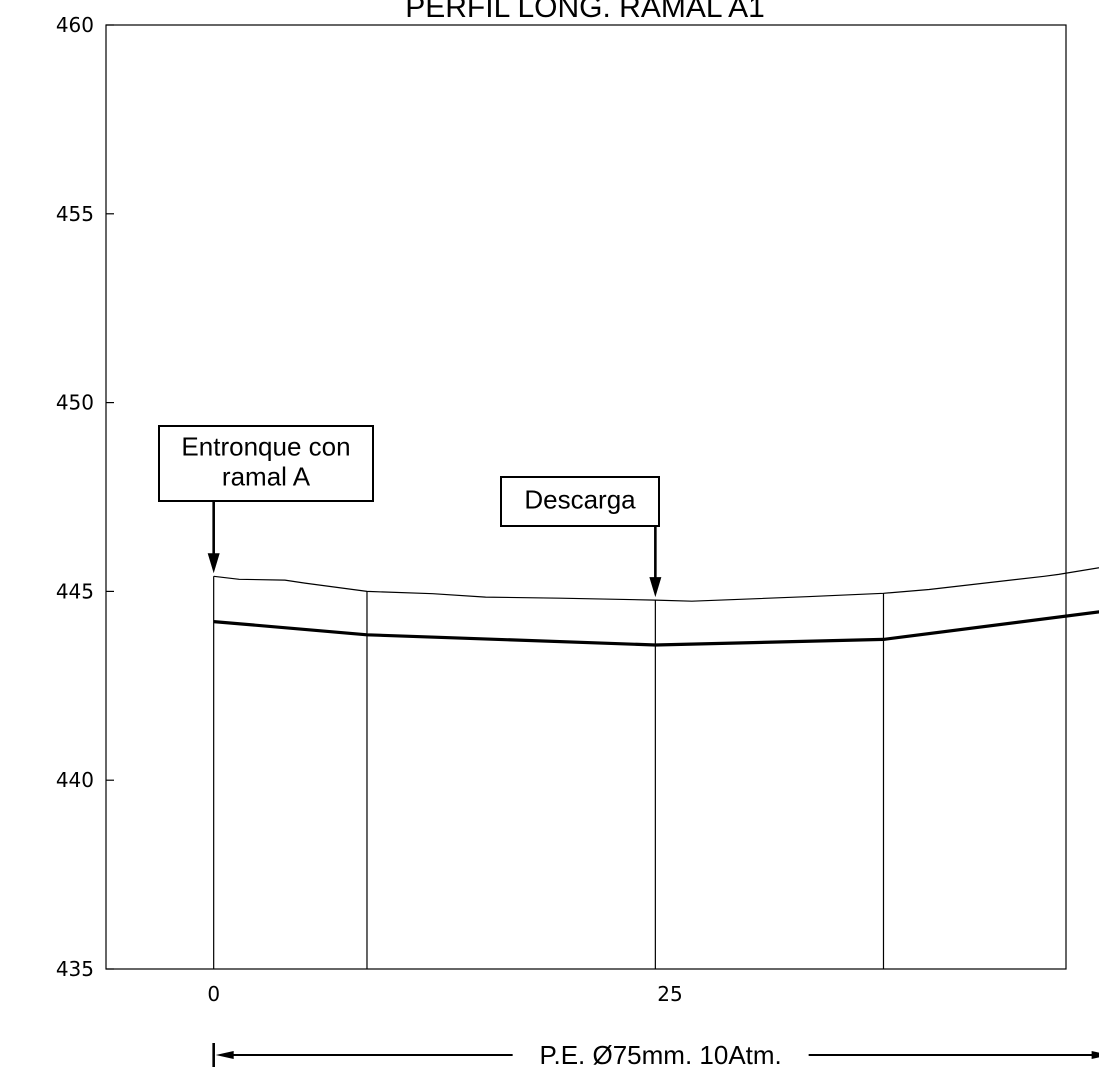 The height and width of the screenshot is (1084, 1099). What do you see at coordinates (266, 477) in the screenshot?
I see `annotation-text: ramal A` at bounding box center [266, 477].